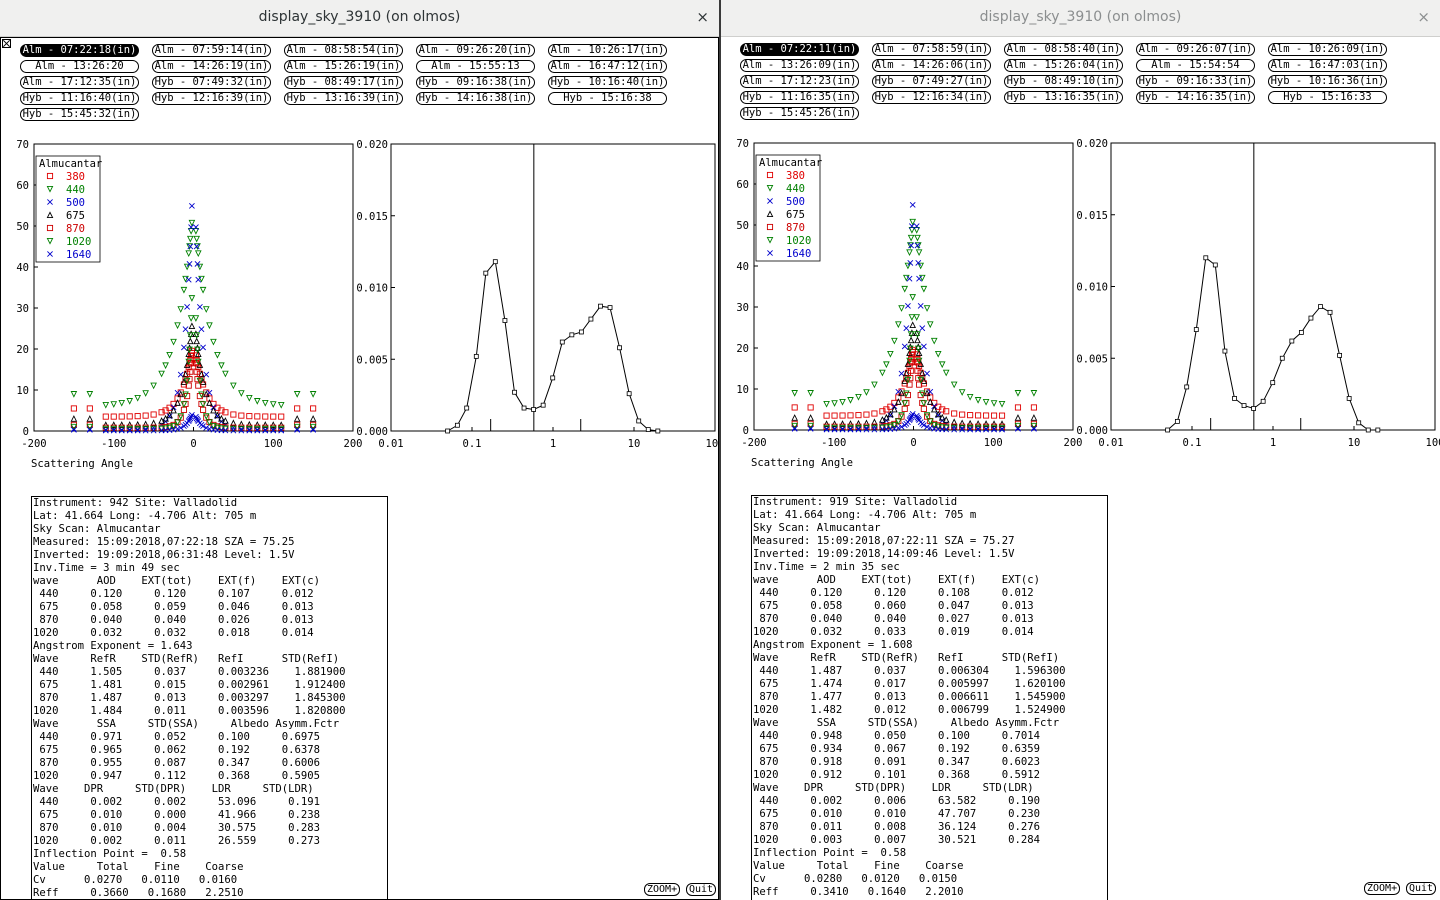  What do you see at coordinates (68, 209) in the screenshot?
I see `legend-box` at bounding box center [68, 209].